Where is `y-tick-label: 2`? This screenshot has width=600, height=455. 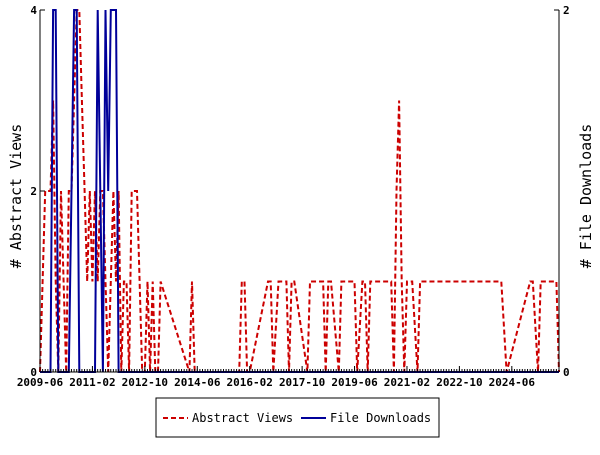 y-tick-label: 2 is located at coordinates (33, 191).